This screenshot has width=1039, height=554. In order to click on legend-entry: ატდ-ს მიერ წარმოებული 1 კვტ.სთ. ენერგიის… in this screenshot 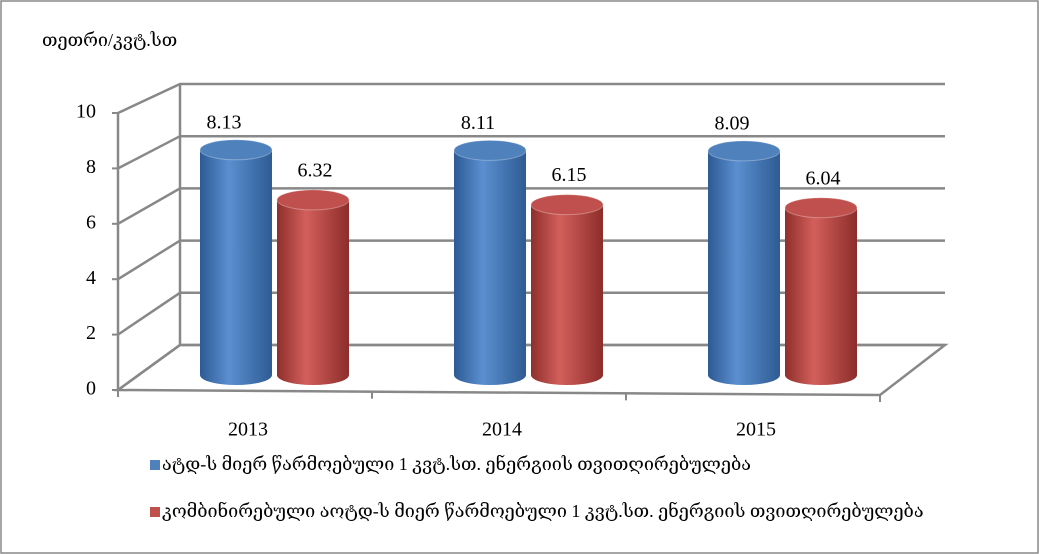, I will do `click(560, 464)`.